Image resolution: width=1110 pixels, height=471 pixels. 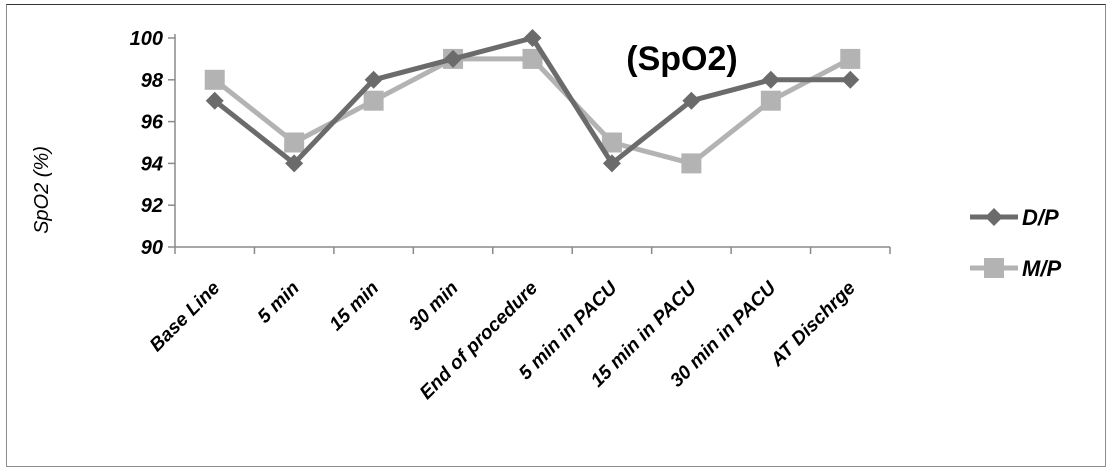 I want to click on y-tick-label: 96, so click(x=152, y=123).